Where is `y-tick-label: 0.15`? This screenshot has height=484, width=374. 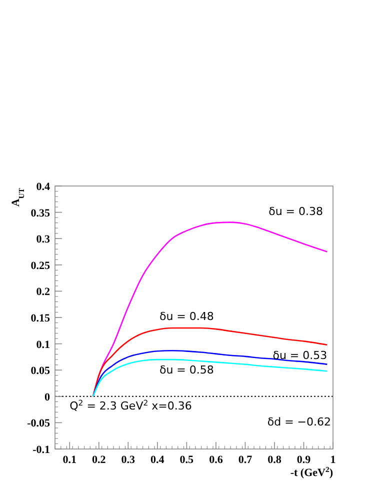 y-tick-label: 0.15 is located at coordinates (40, 318).